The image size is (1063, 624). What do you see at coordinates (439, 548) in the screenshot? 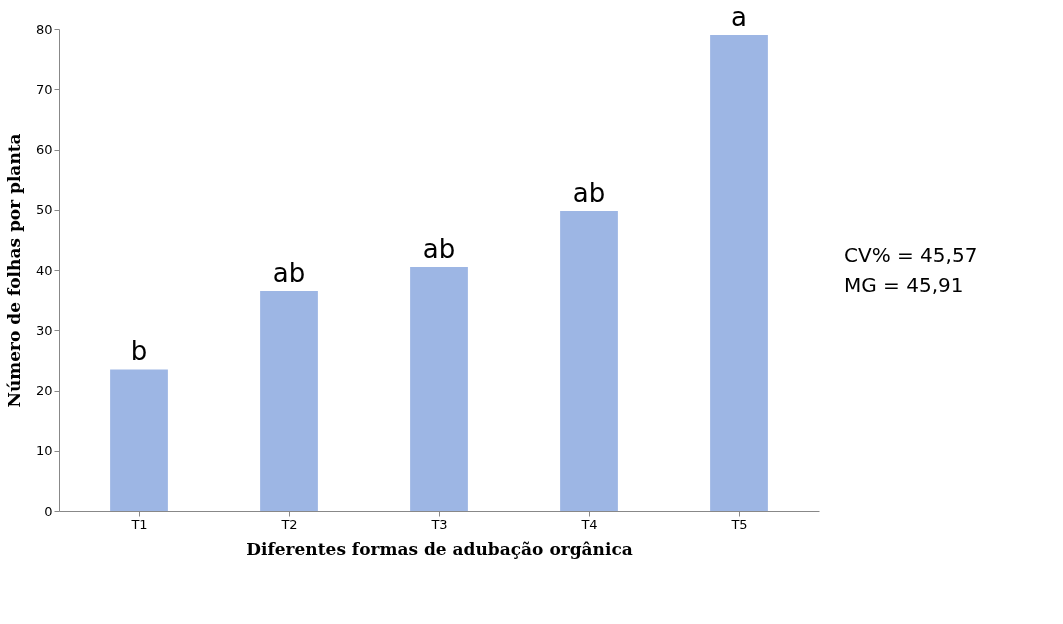
I see `x-axis-title: Diferentes formas de adubação orgânica` at bounding box center [439, 548].